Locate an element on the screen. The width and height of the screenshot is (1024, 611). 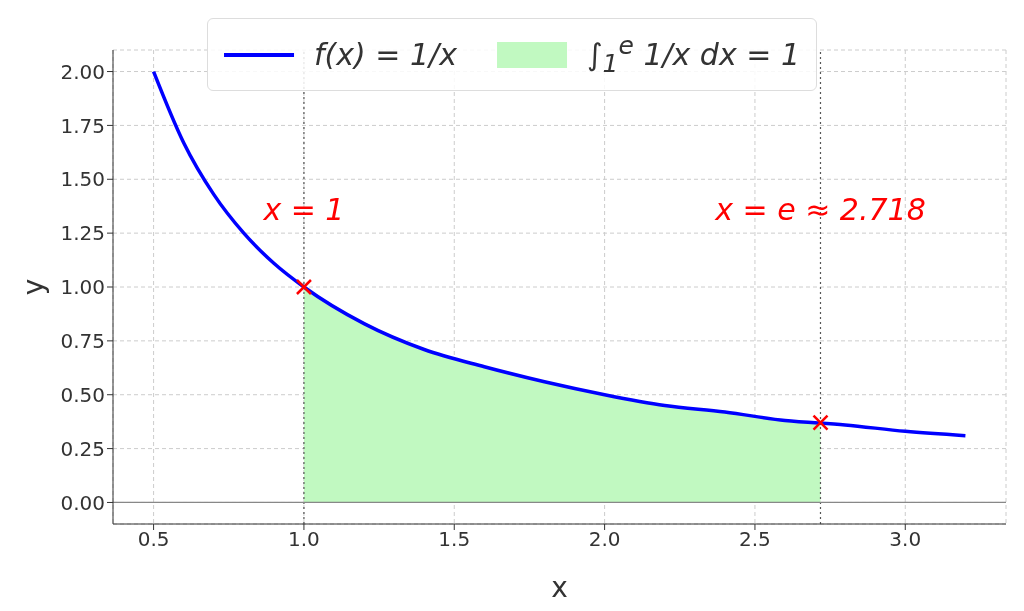
y-tick-label: 0.50 is located at coordinates (82, 394).